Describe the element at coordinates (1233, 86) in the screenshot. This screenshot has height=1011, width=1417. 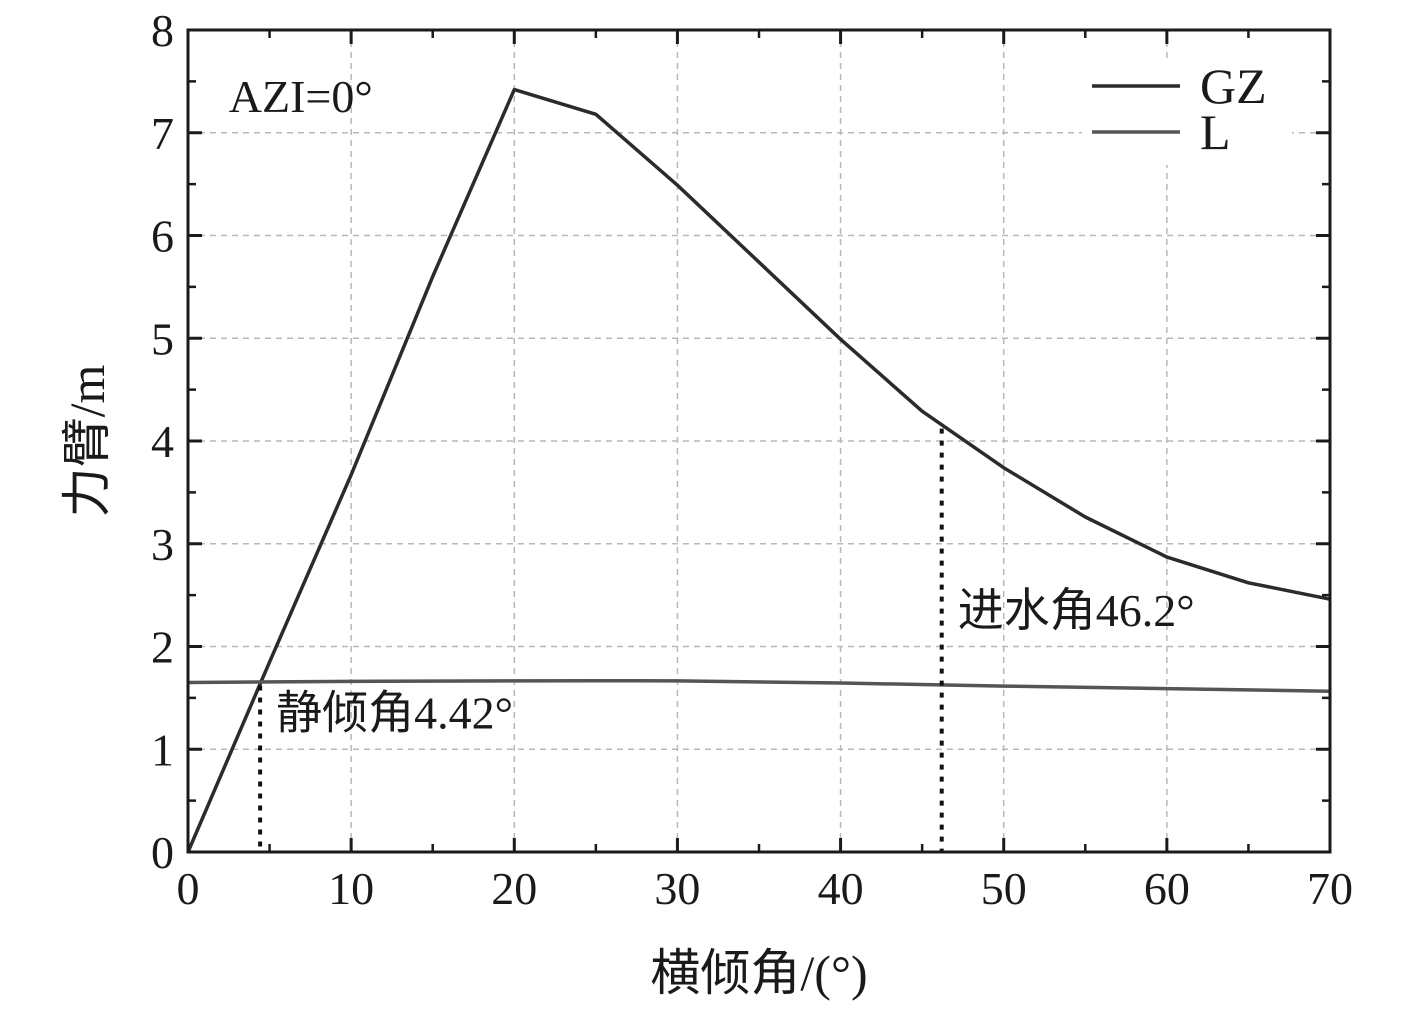
I see `legend-label-gz: GZ` at that location.